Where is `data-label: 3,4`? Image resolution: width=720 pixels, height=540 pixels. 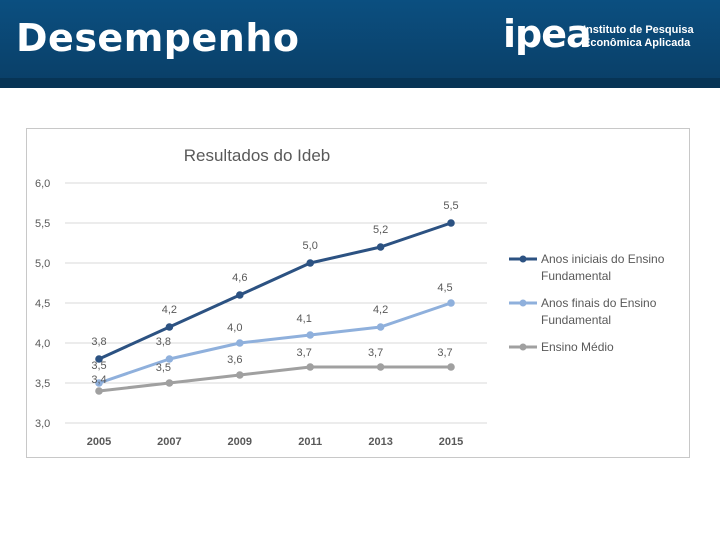
data-label: 3,4 is located at coordinates (98, 380).